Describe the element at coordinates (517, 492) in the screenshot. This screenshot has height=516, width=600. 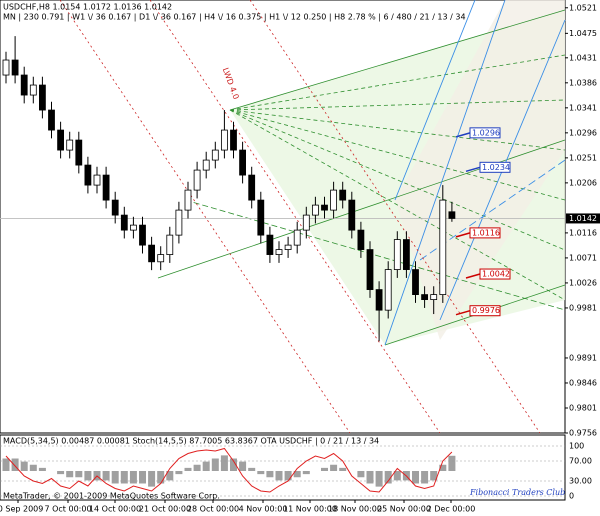
I see `watermark: Fibonacci Traders Club` at that location.